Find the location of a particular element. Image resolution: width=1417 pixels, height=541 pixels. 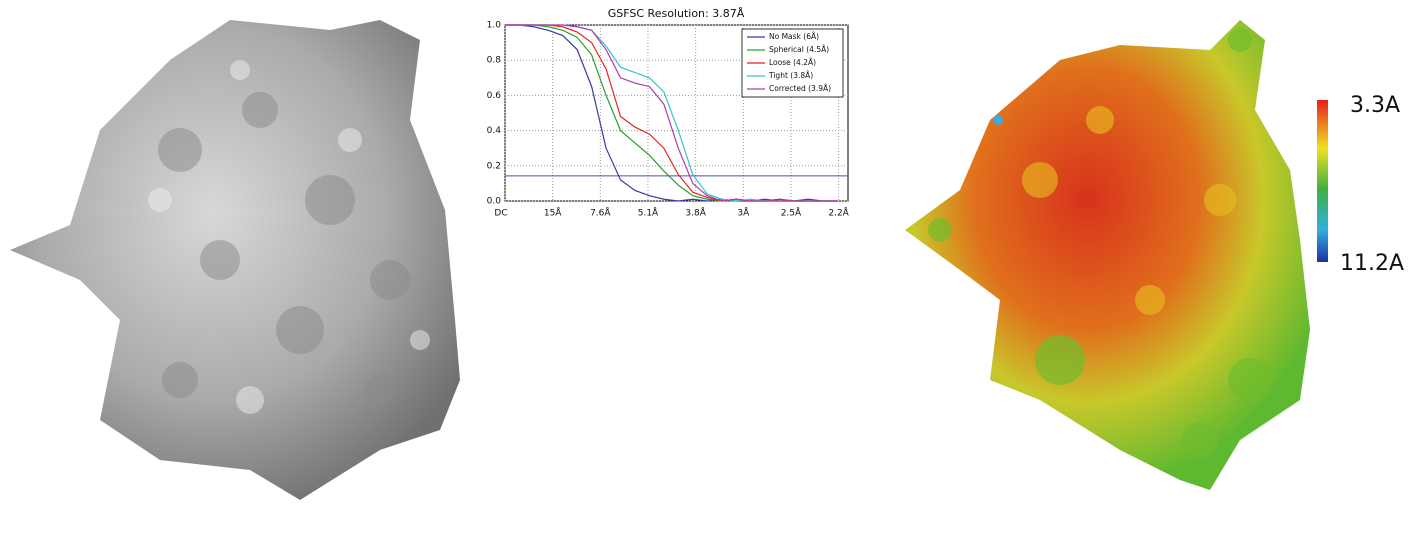

chart-title: GSFSC Resolution: 3.87Å is located at coordinates (676, 13).